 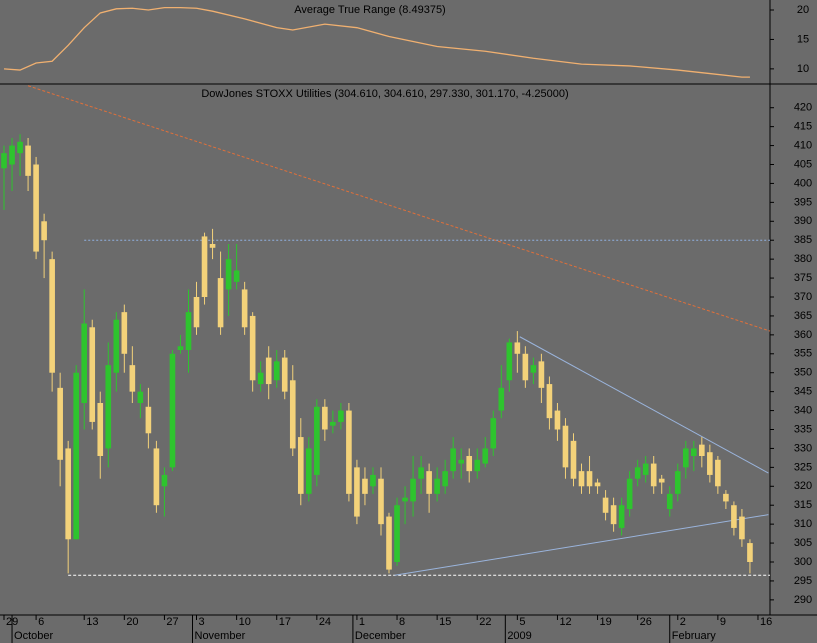 I want to click on month-label: October, so click(x=33, y=636).